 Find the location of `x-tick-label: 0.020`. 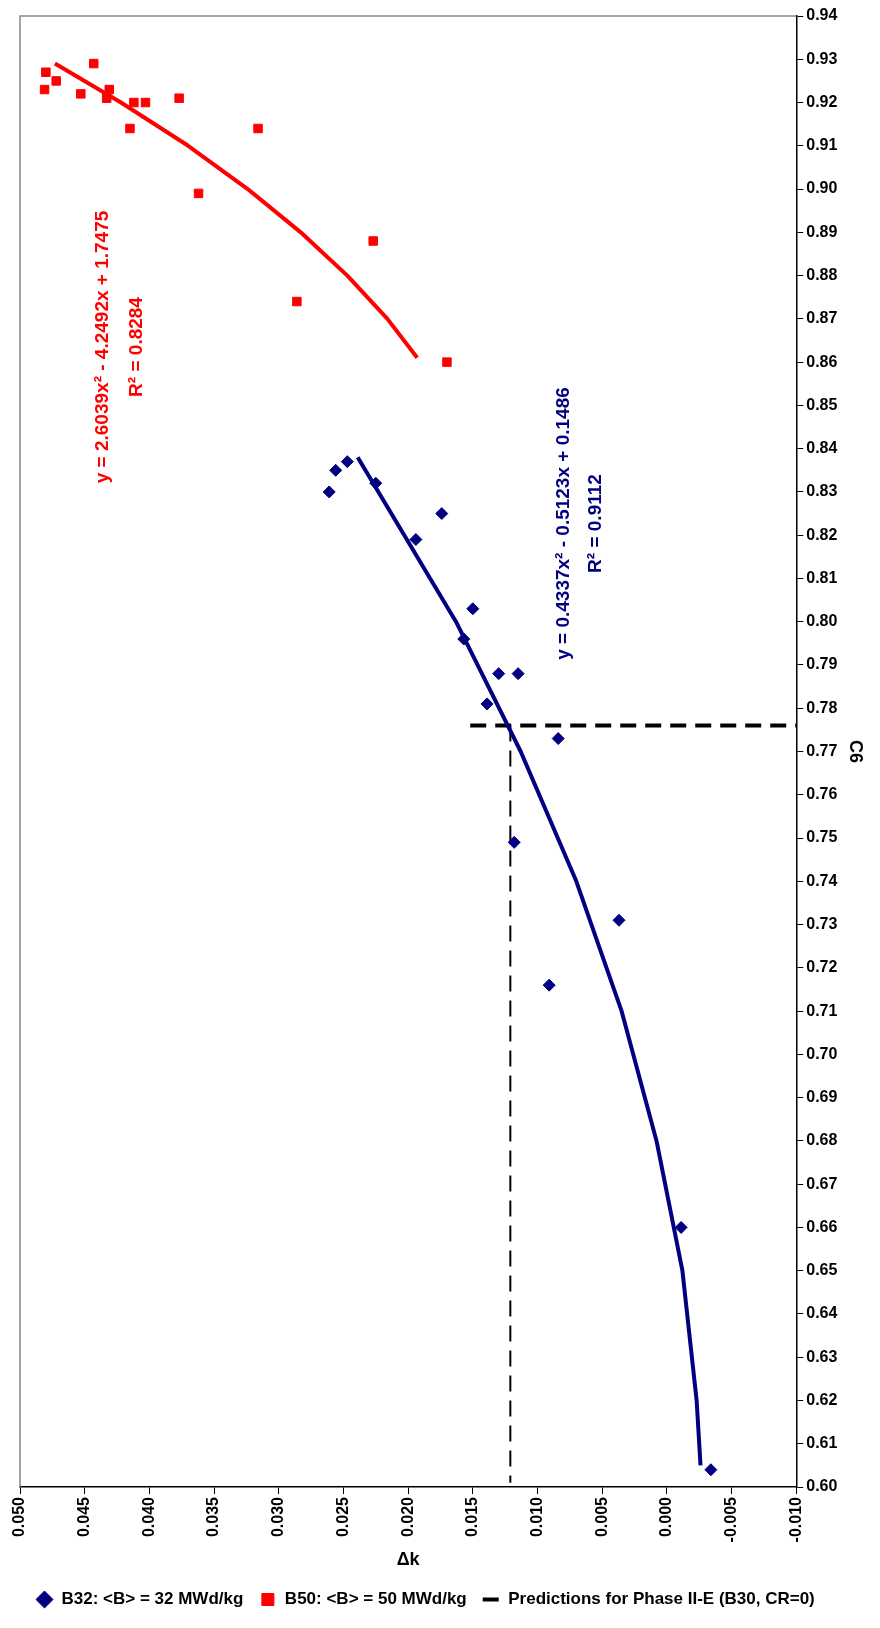

x-tick-label: 0.020 is located at coordinates (407, 1517).